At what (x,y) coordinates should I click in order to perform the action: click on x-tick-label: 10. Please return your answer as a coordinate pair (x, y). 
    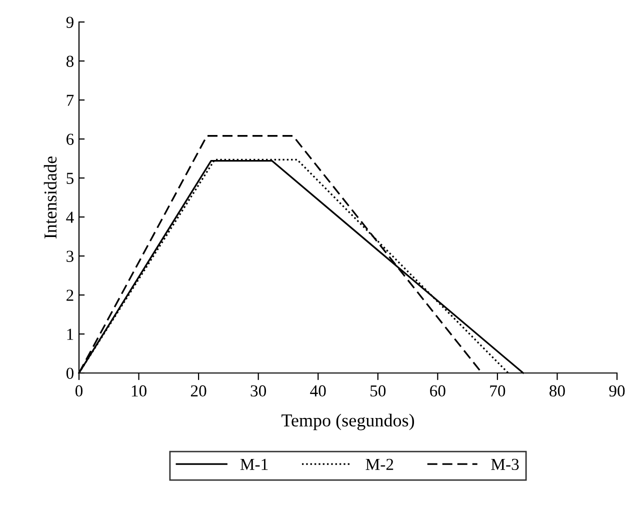
    Looking at the image, I should click on (139, 391).